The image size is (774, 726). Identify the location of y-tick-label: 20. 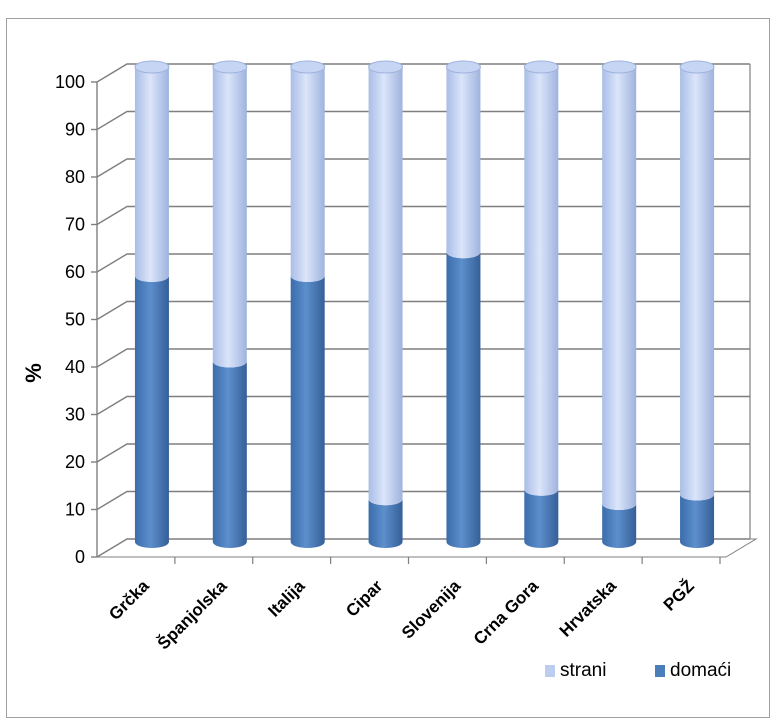
(75, 462).